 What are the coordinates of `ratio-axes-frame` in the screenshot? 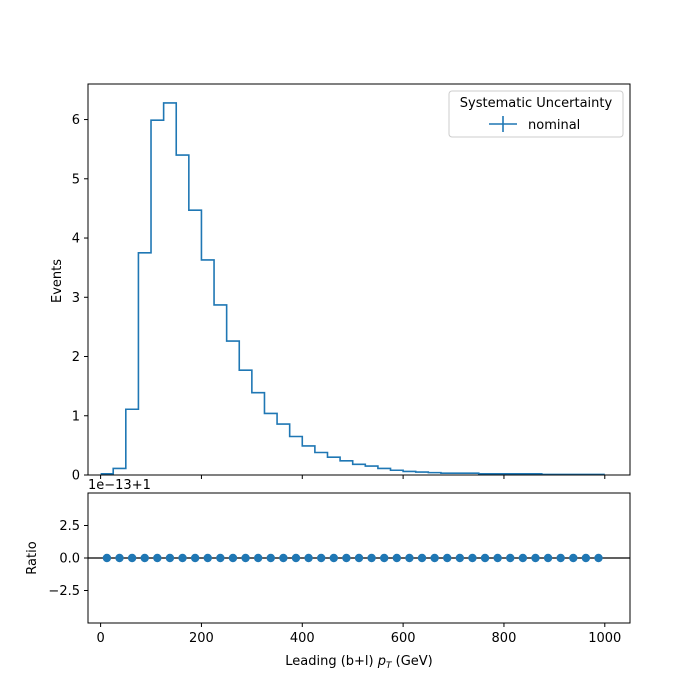 It's located at (359, 558).